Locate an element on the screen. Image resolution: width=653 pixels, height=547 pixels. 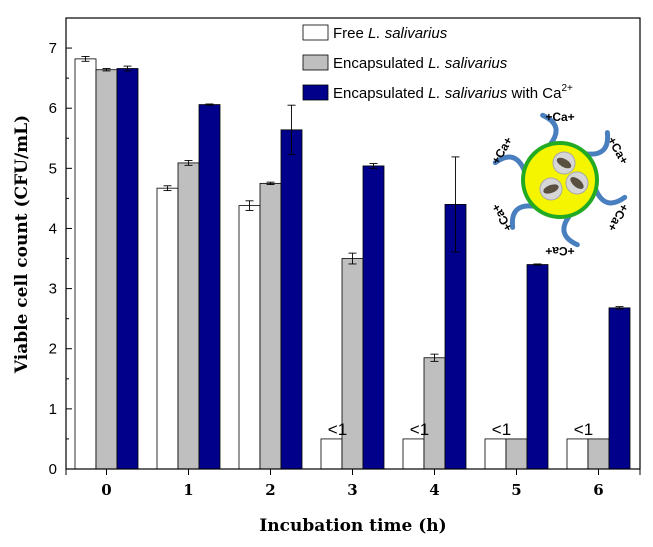
bar-s0-c6 is located at coordinates (577, 454).